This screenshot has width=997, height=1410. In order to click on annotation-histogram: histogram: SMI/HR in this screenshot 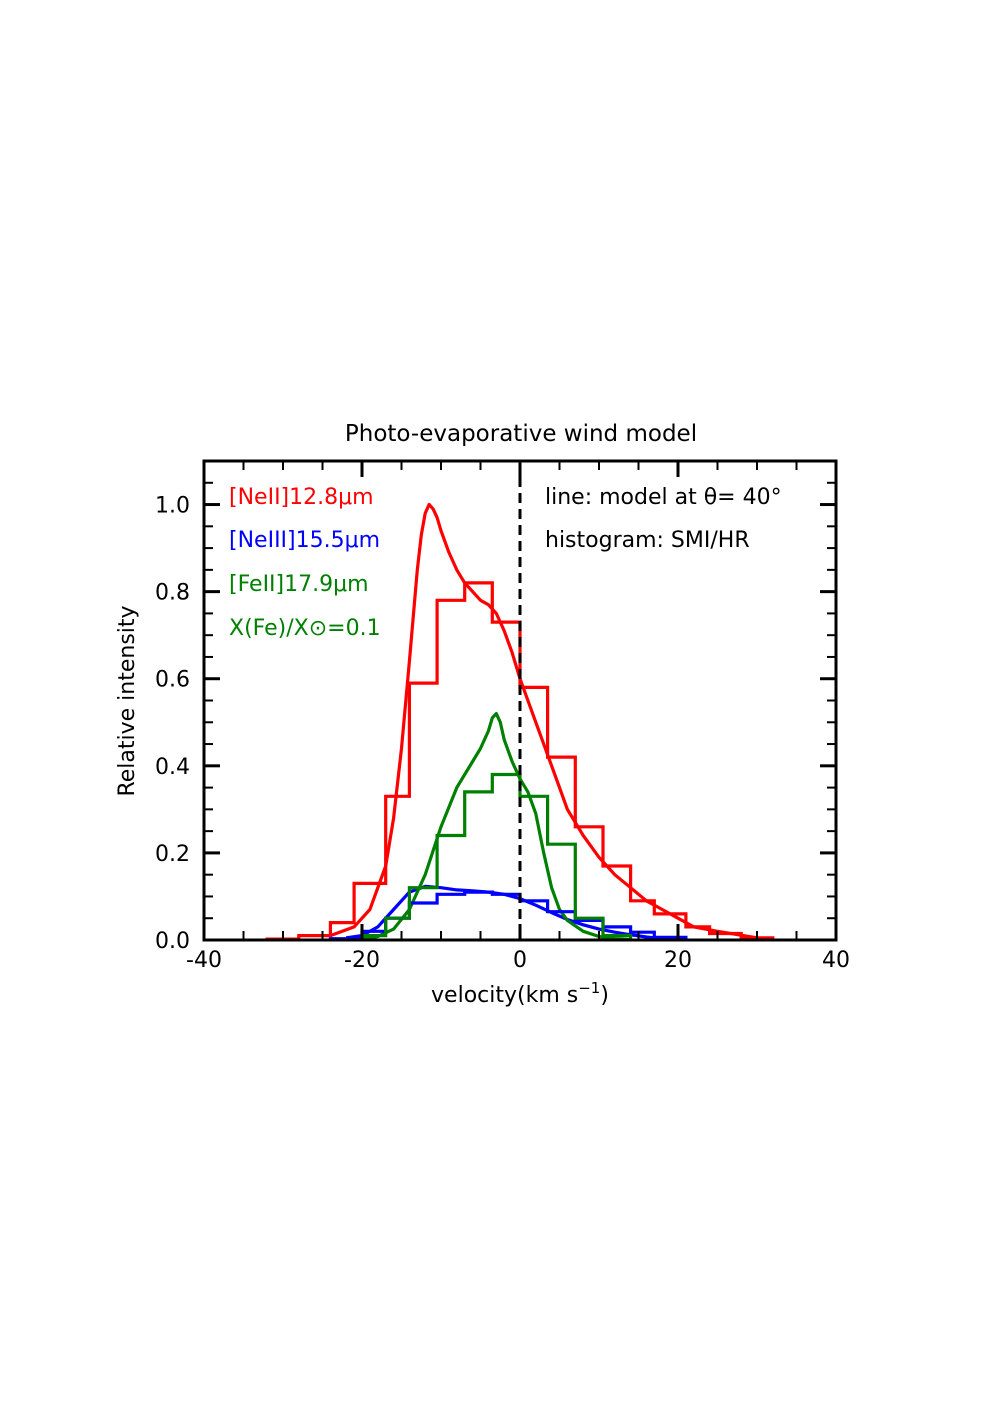, I will do `click(647, 540)`.